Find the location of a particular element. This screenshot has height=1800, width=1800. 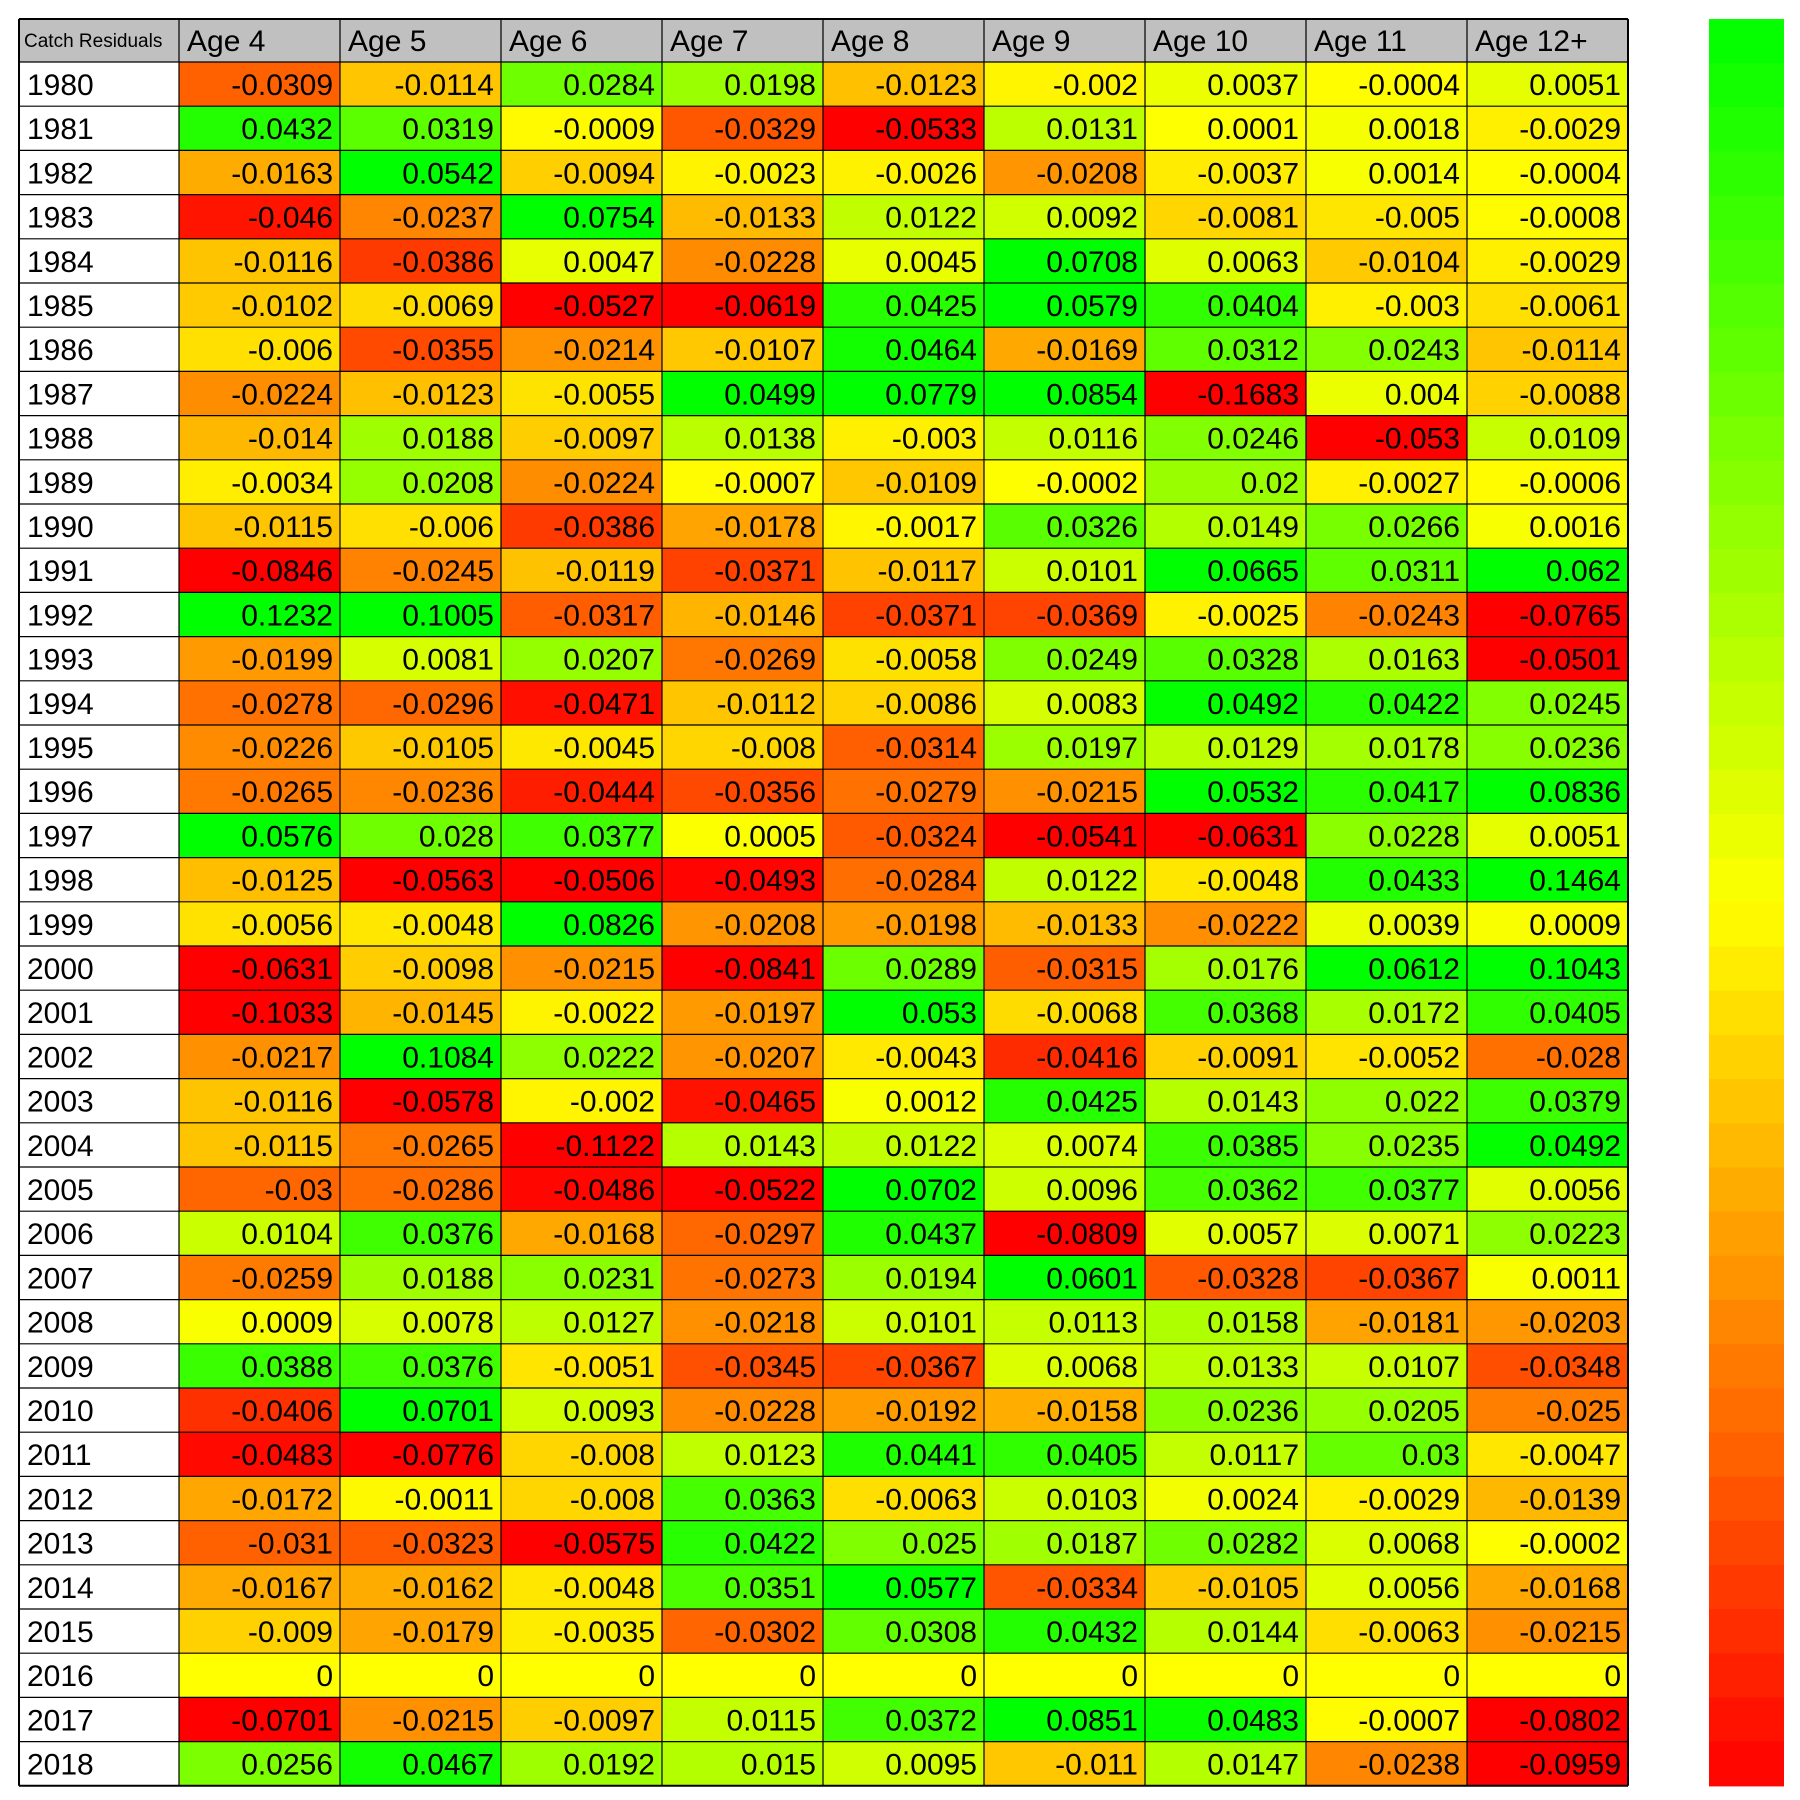

cell-value: -0.0214 is located at coordinates (604, 350).